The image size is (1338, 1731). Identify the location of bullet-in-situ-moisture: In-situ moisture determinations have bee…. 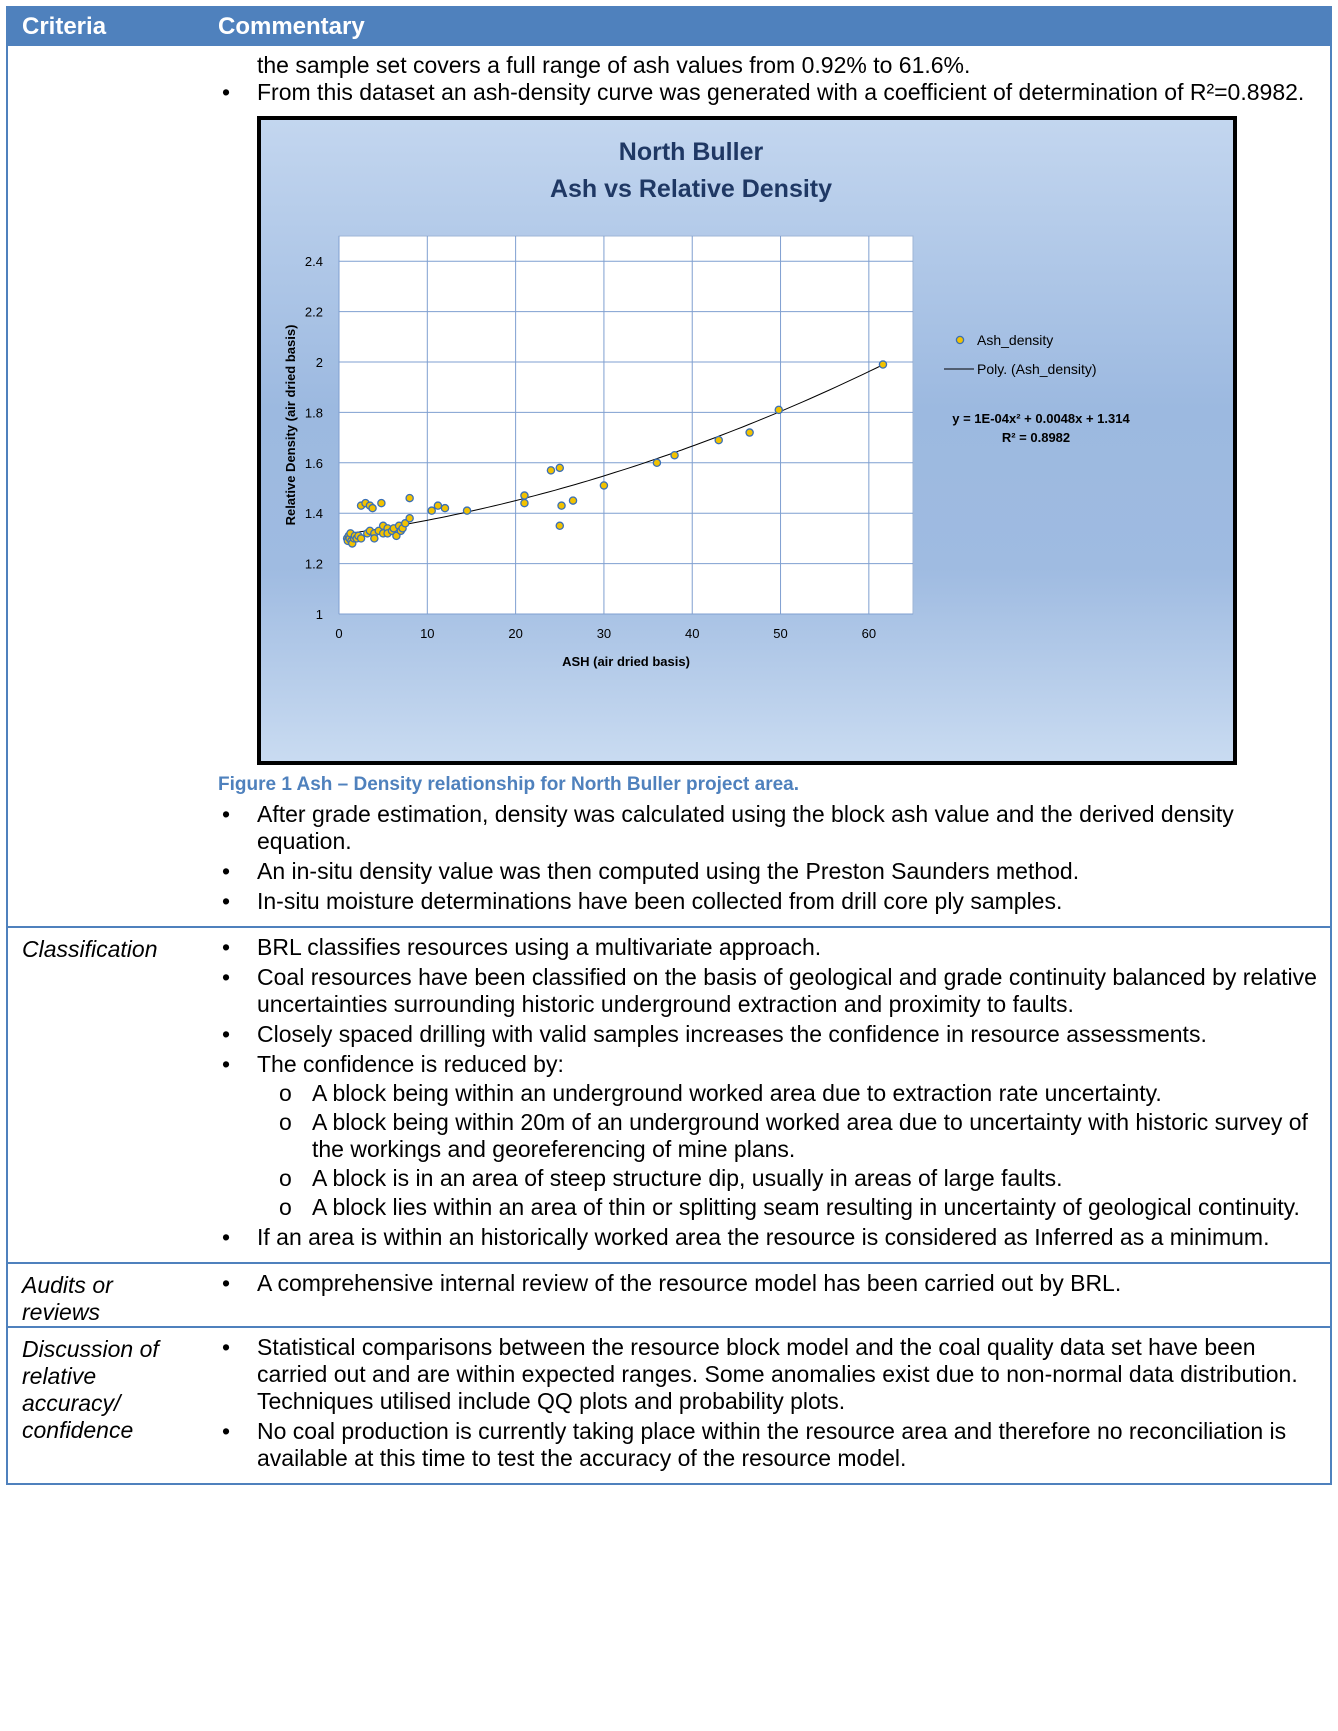
(769, 901).